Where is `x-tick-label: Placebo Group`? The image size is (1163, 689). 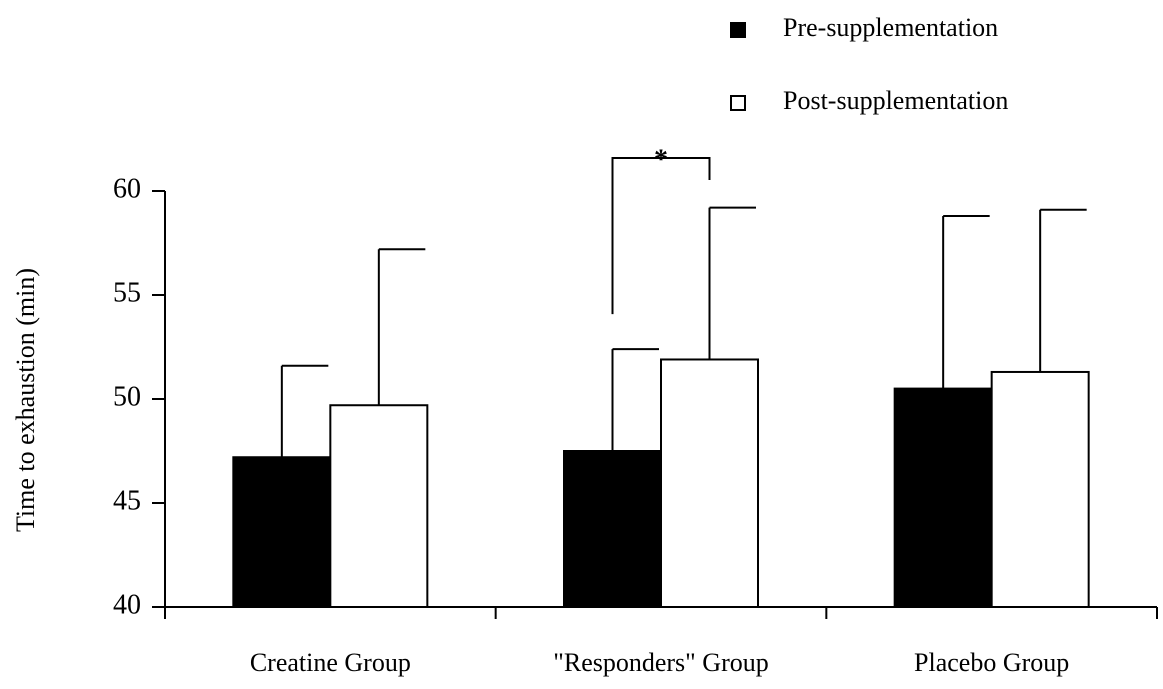
x-tick-label: Placebo Group is located at coordinates (991, 662).